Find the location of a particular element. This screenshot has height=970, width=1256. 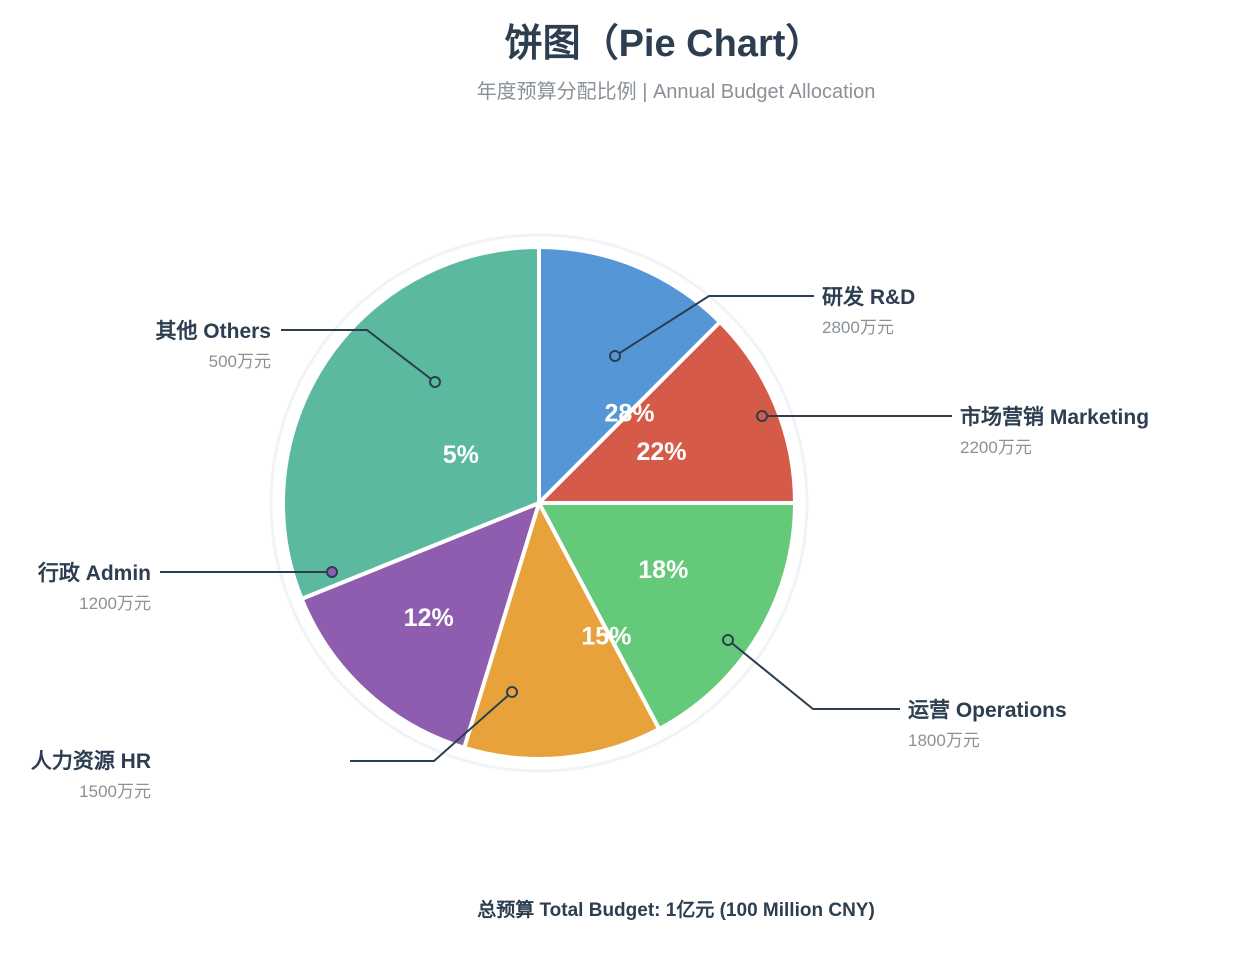

slice-amount-admin: 1200万元 is located at coordinates (115, 603).